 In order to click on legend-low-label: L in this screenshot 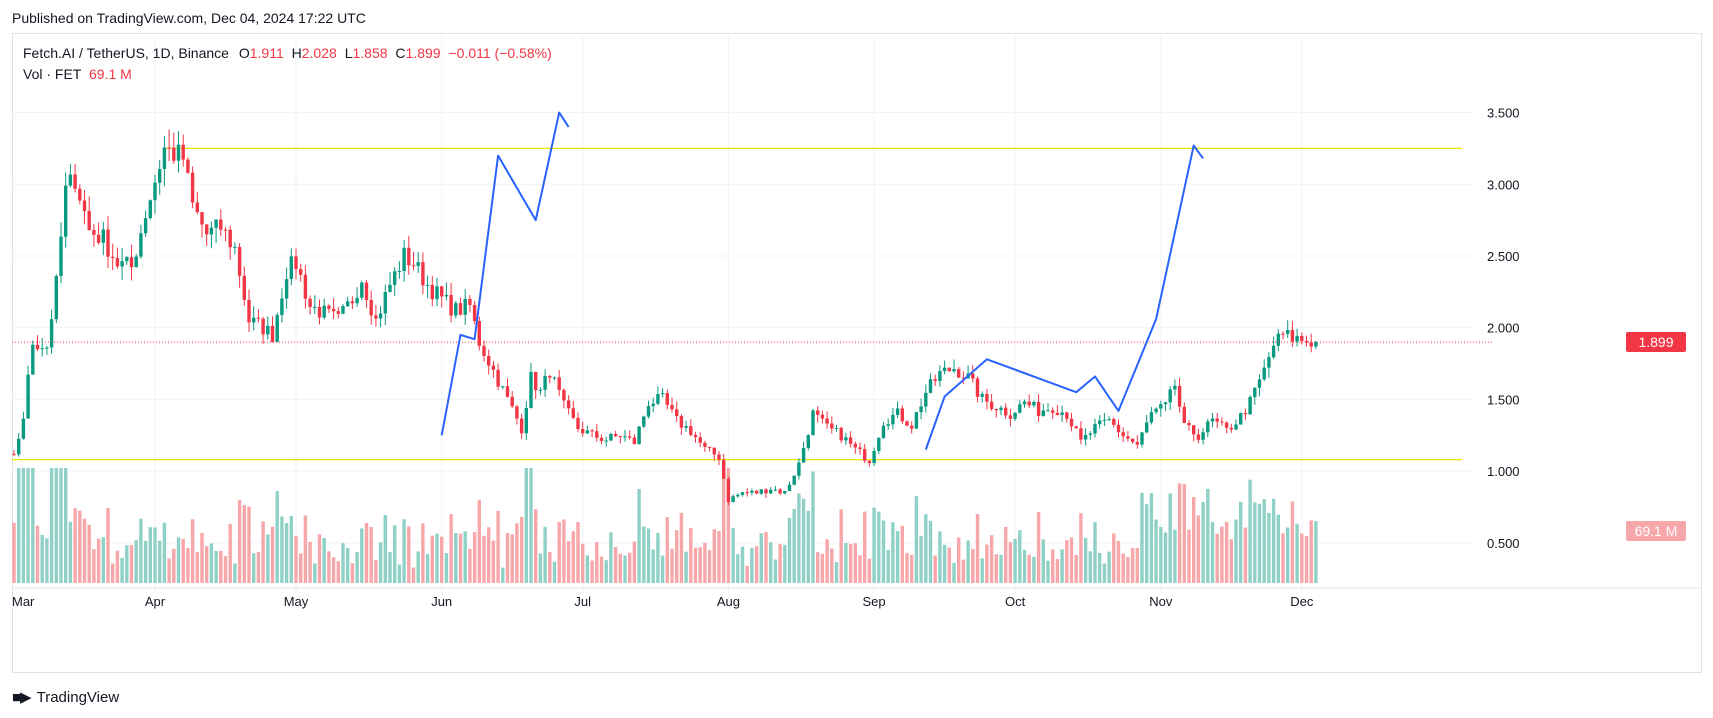, I will do `click(348, 53)`.